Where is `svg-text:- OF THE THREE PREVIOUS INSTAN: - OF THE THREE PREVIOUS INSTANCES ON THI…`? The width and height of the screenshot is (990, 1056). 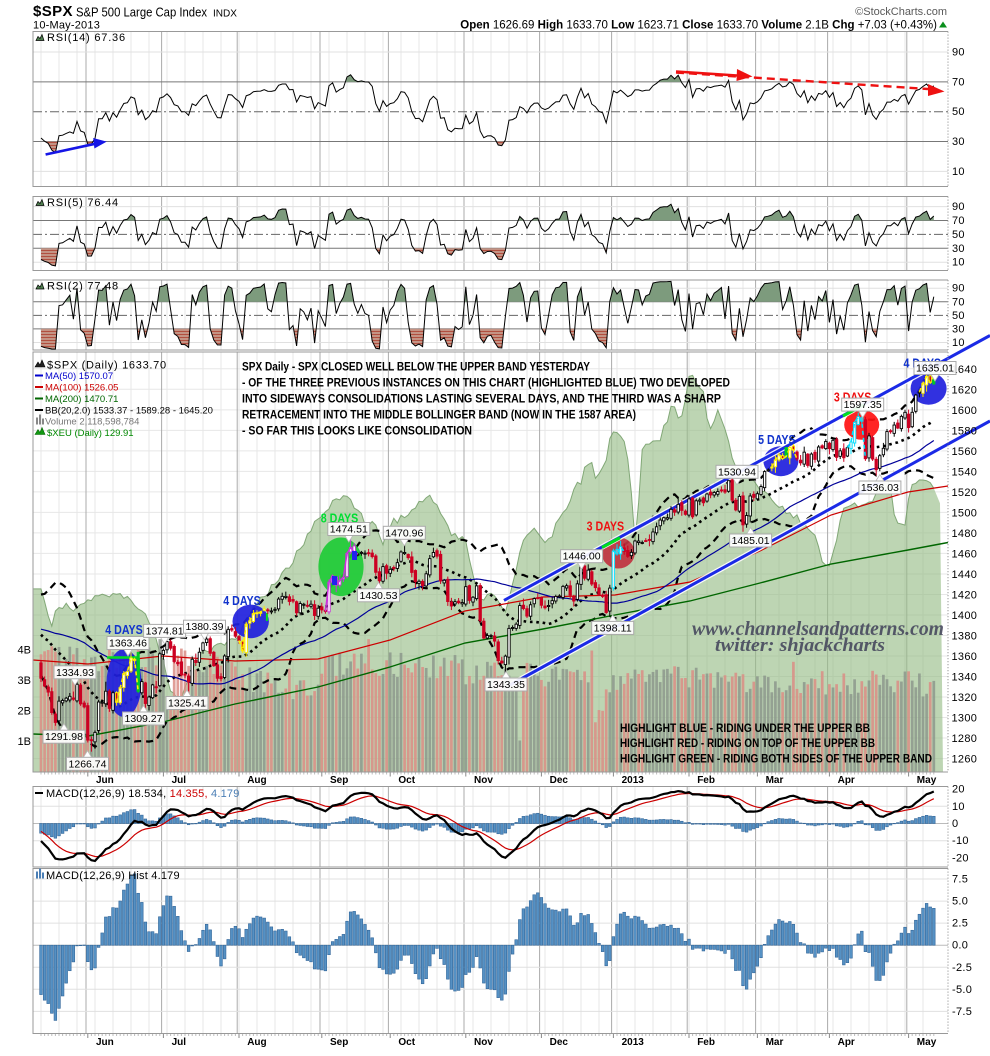 svg-text:- OF THE THREE PREVIOUS INSTAN: - OF THE THREE PREVIOUS INSTANCES ON THI… is located at coordinates (486, 384).